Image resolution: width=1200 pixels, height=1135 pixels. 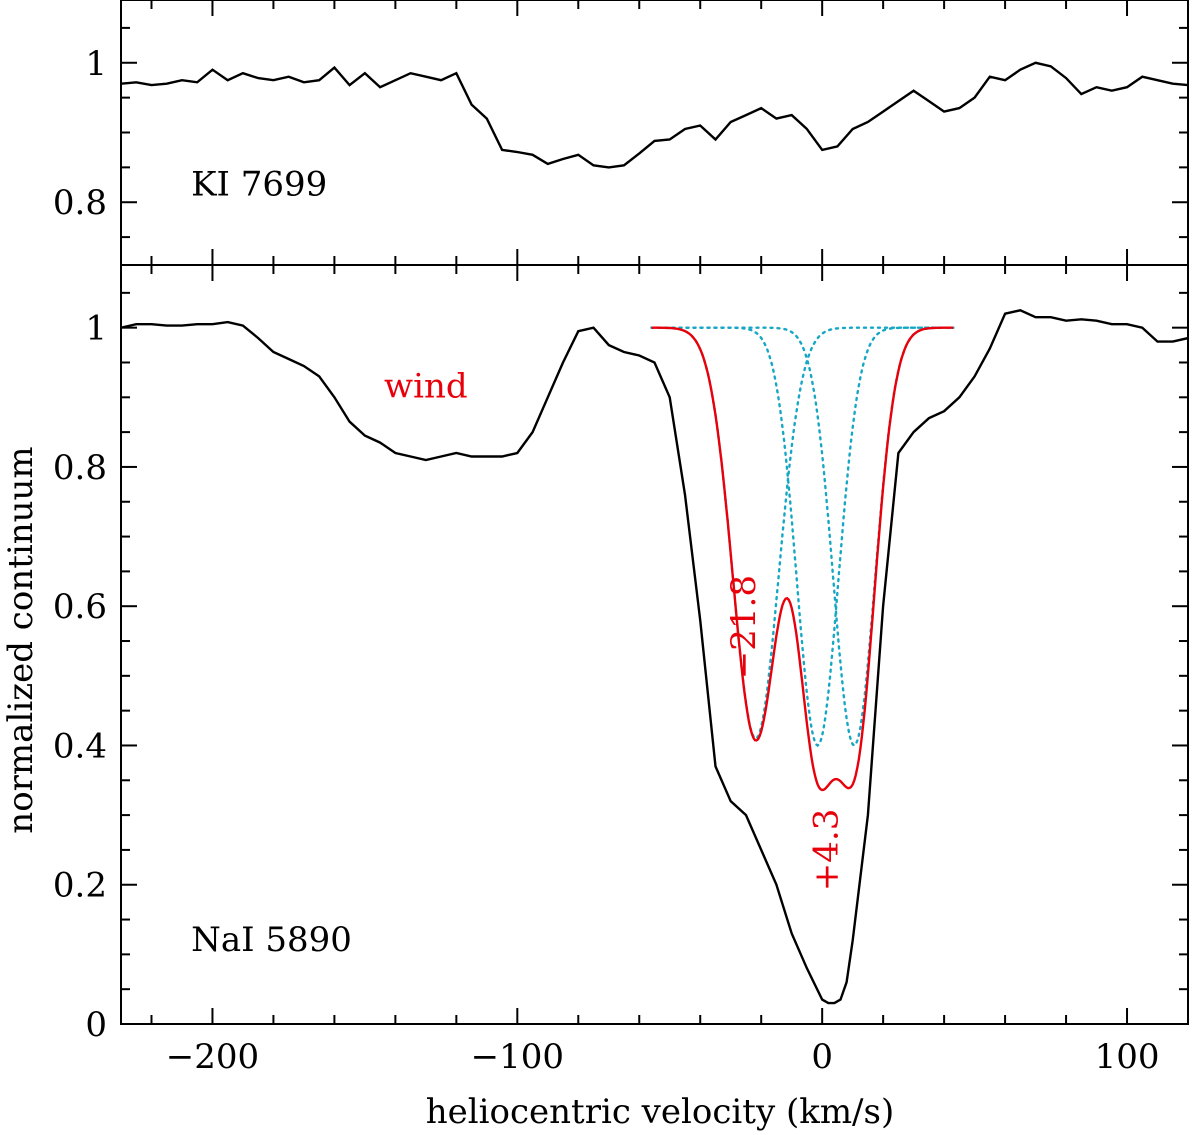 I want to click on ki-spectrum-line, so click(x=654, y=115).